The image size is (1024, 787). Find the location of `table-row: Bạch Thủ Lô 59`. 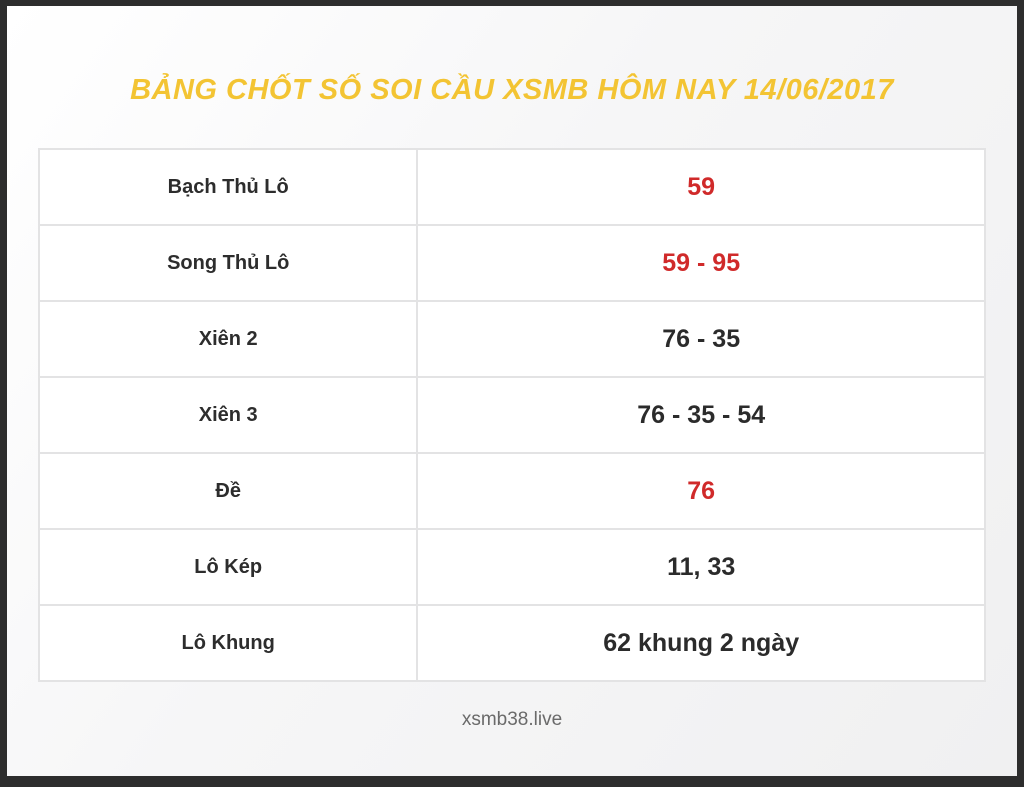

table-row: Bạch Thủ Lô 59 is located at coordinates (511, 187).